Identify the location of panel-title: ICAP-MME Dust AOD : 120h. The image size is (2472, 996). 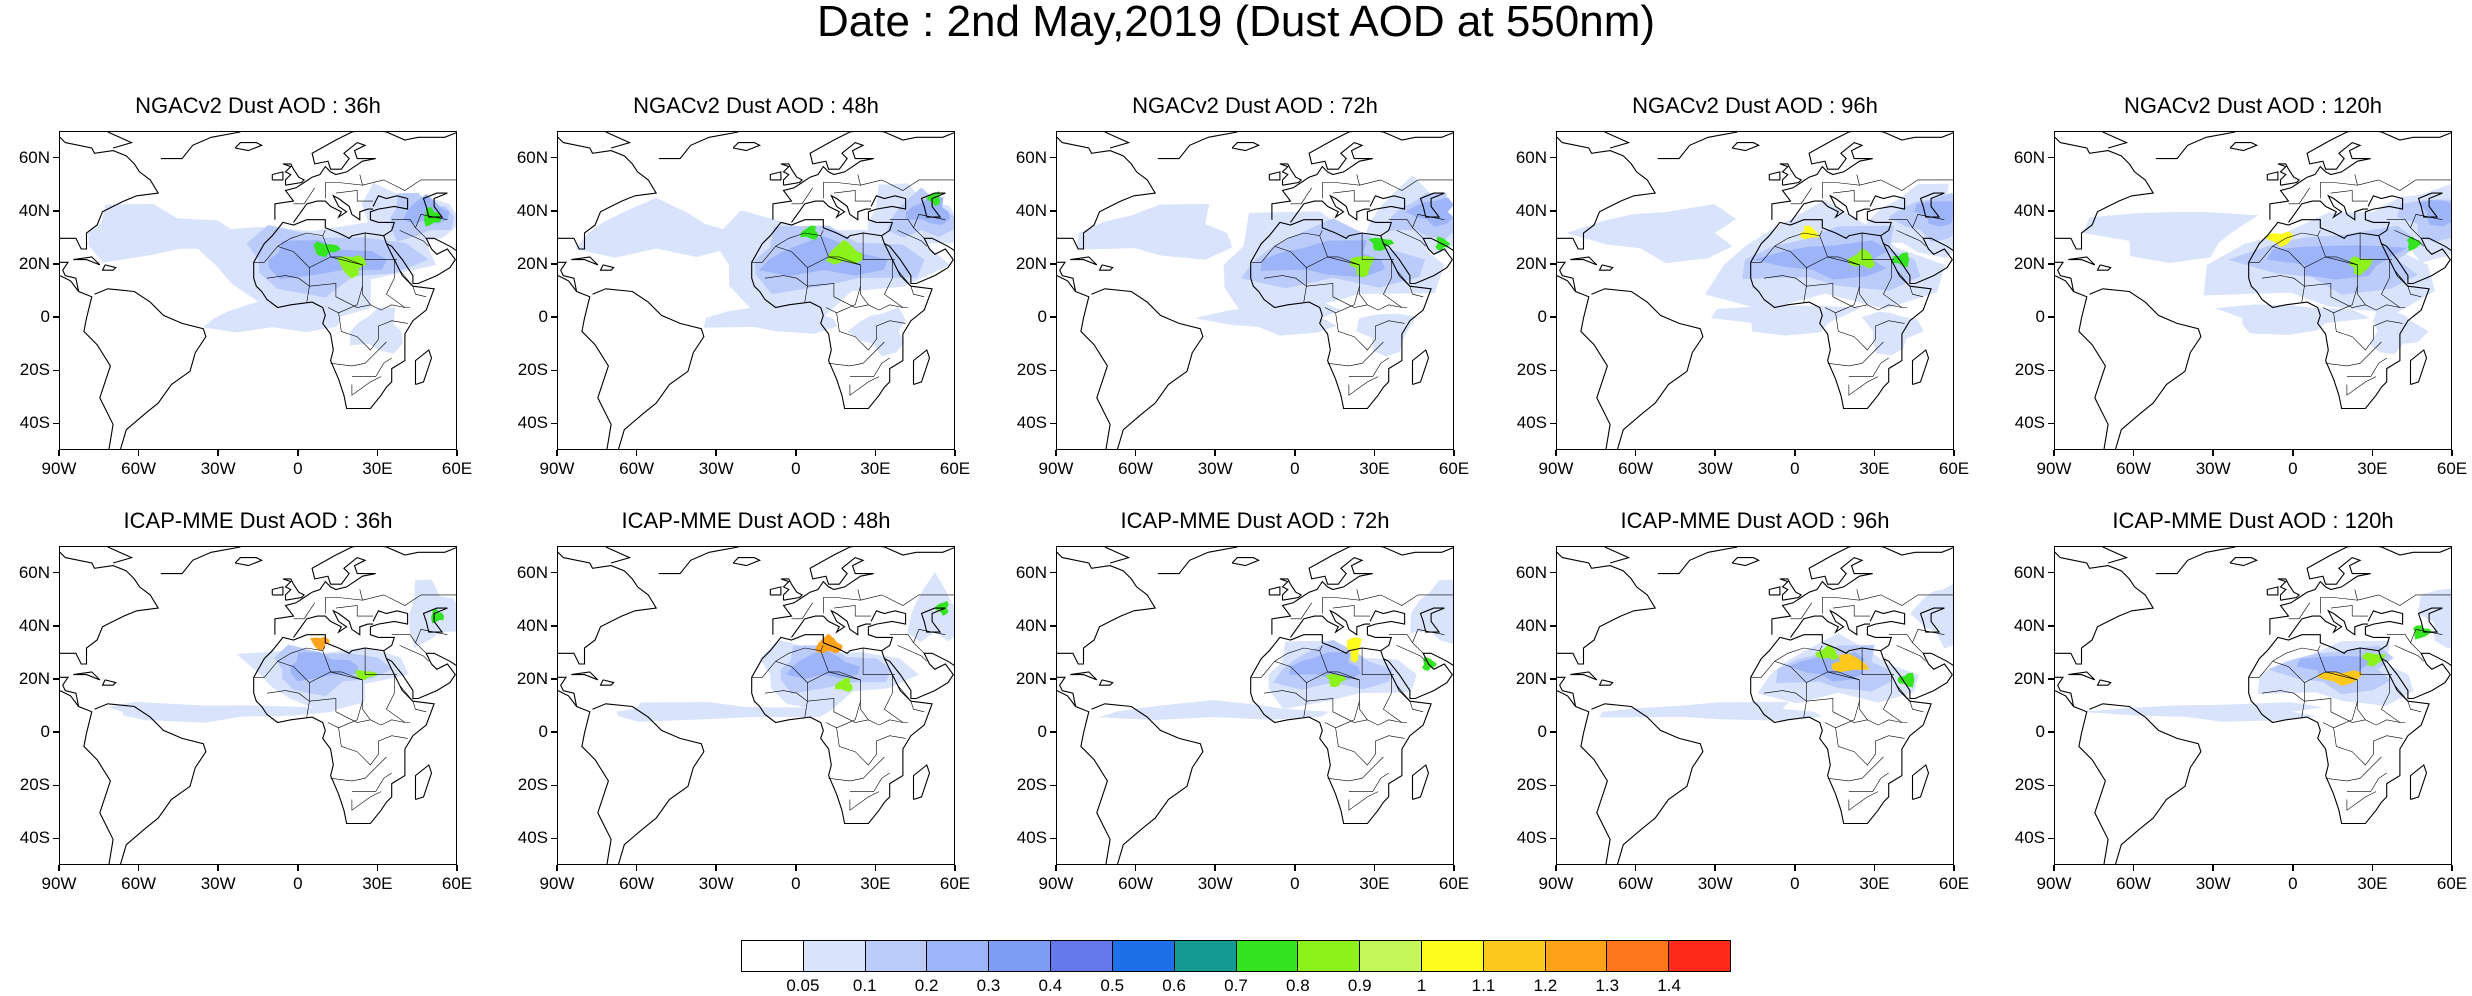
(2253, 520).